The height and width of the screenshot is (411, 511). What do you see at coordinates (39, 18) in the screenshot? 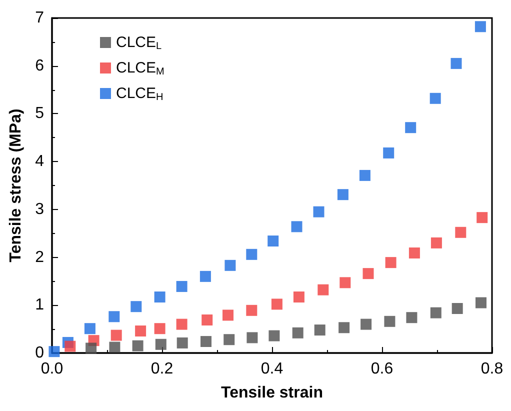
I see `y-tick-label: 7` at bounding box center [39, 18].